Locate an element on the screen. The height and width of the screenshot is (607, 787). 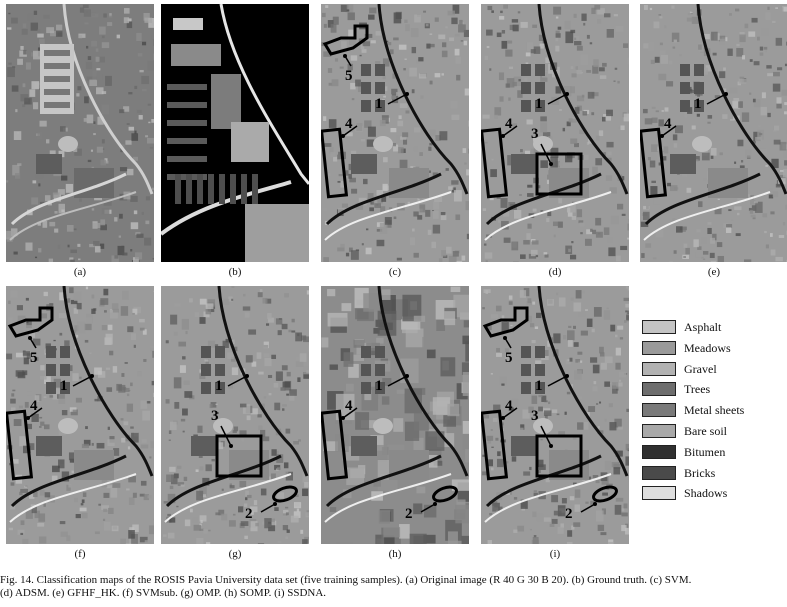
panel-label-b: (b) is located at coordinates (235, 272).